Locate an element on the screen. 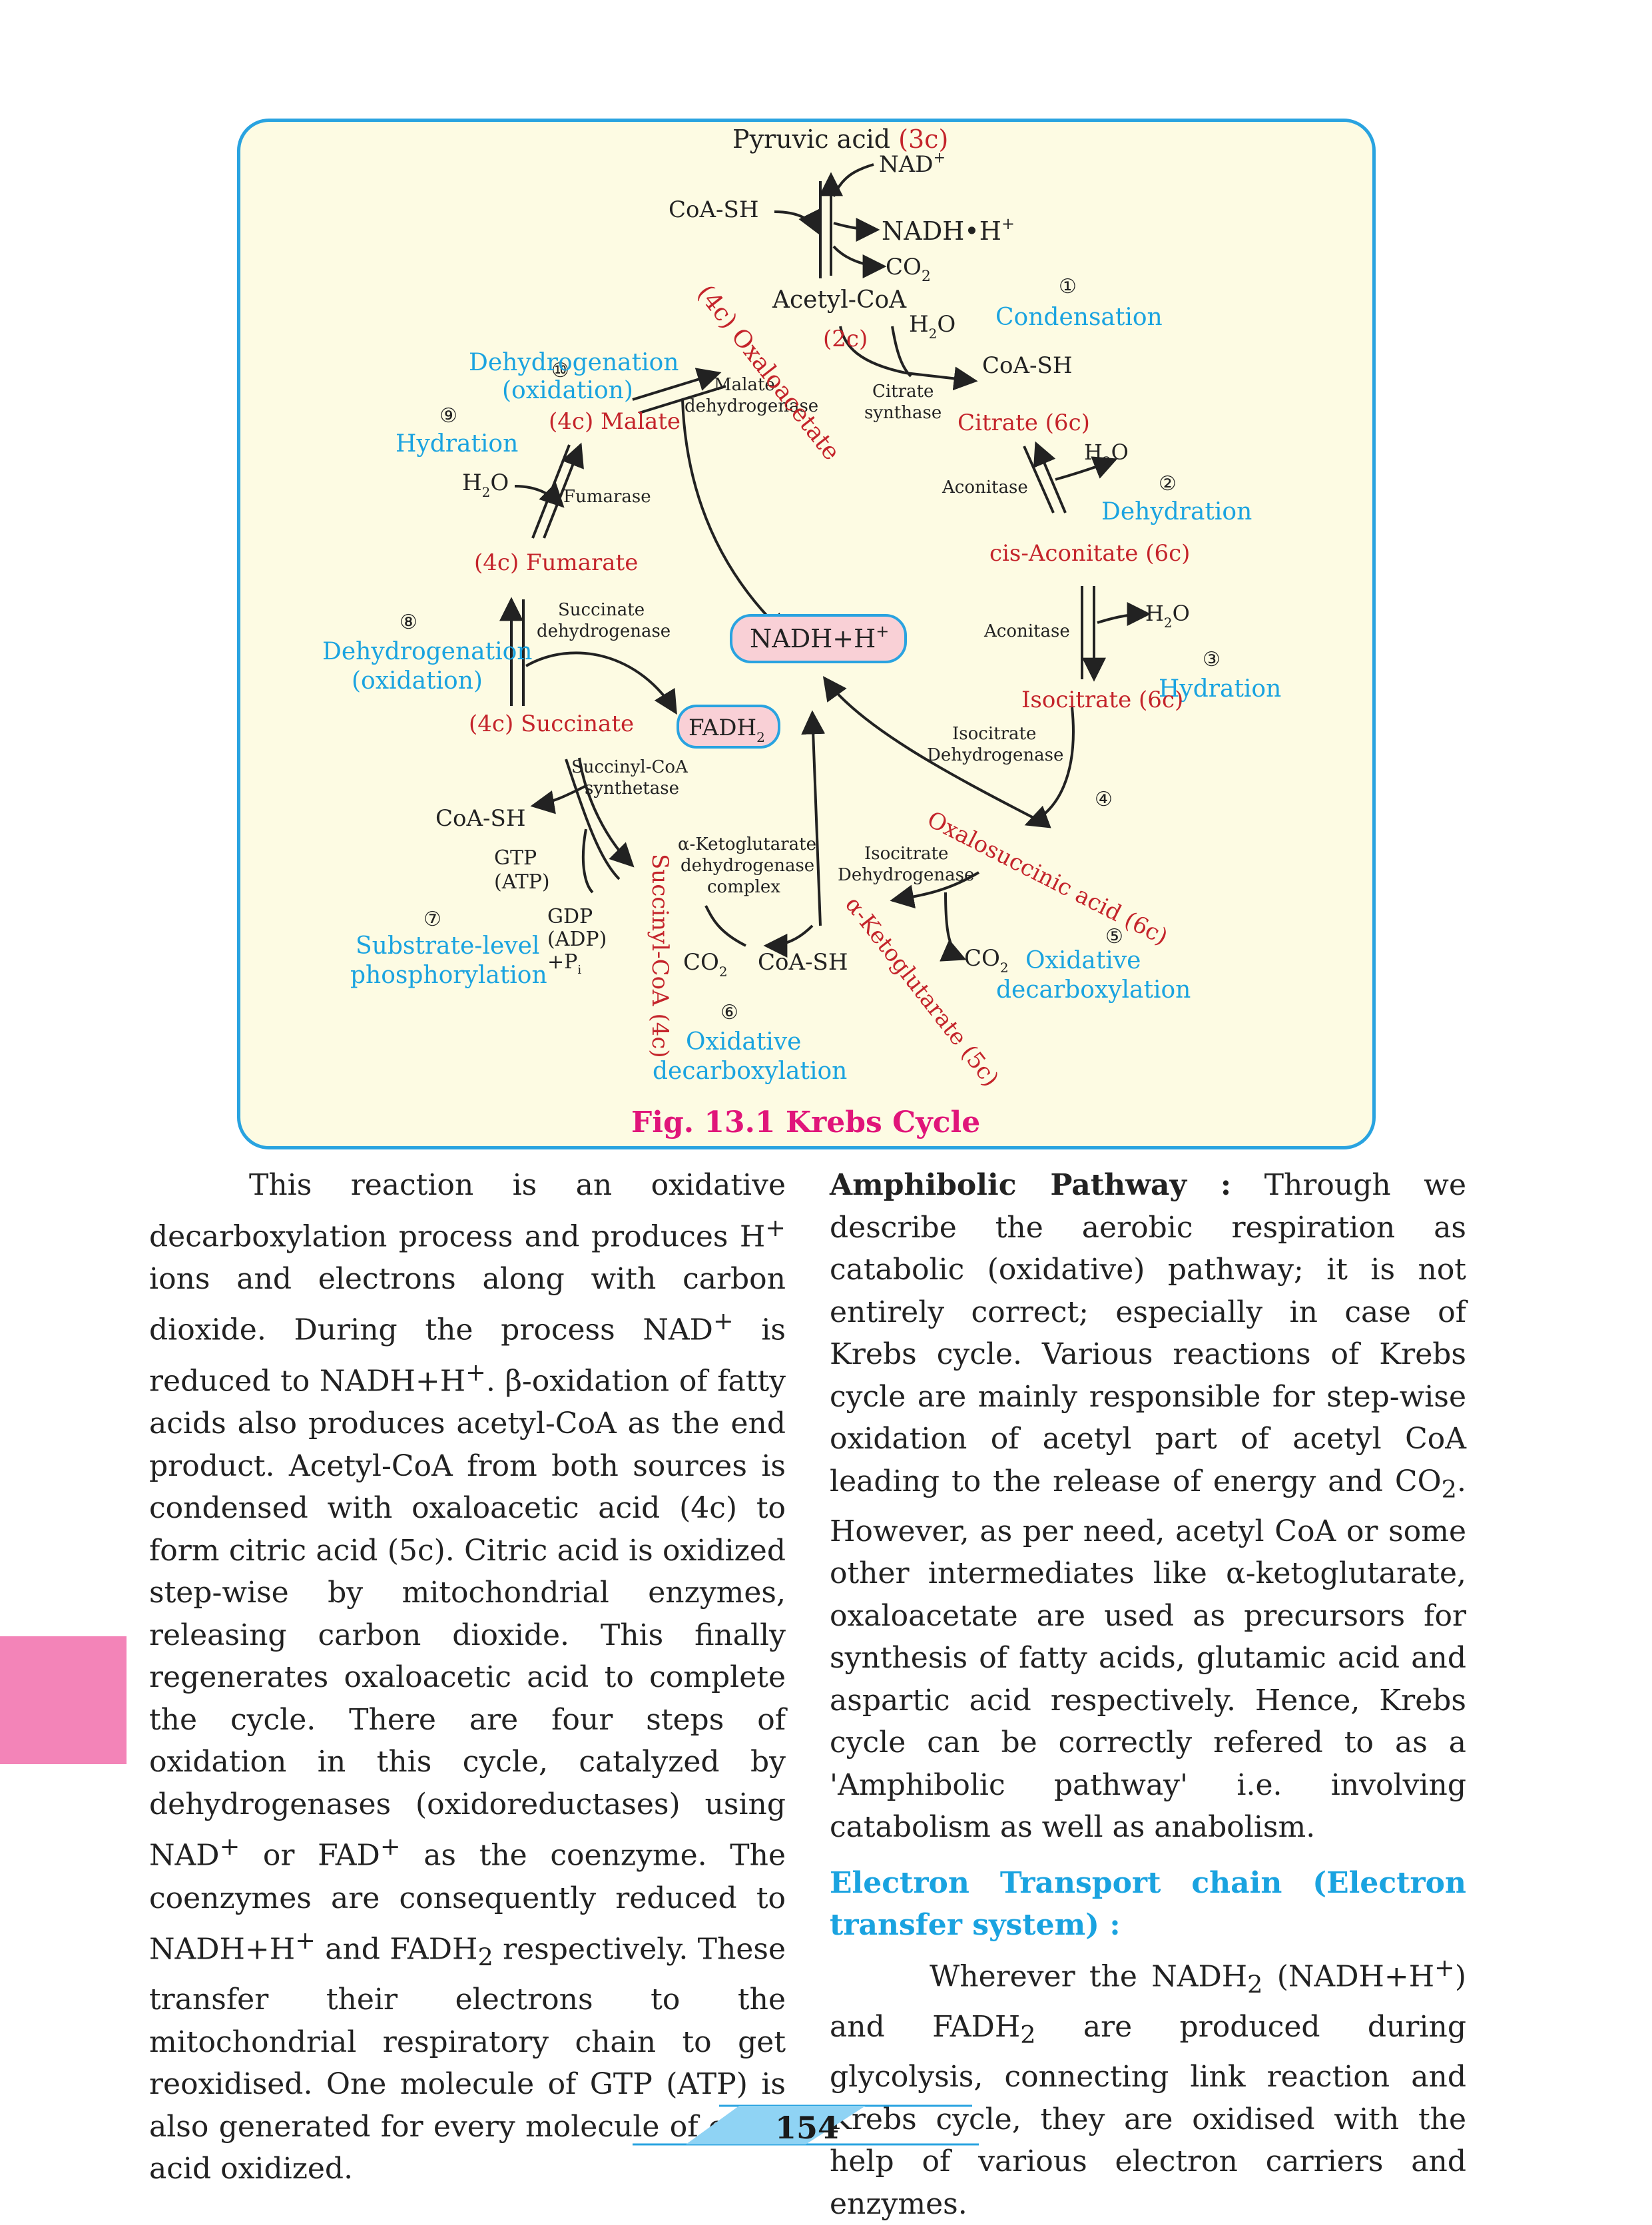 The height and width of the screenshot is (2225, 1652). step7-enzyme-line2: synthetase is located at coordinates (632, 788).